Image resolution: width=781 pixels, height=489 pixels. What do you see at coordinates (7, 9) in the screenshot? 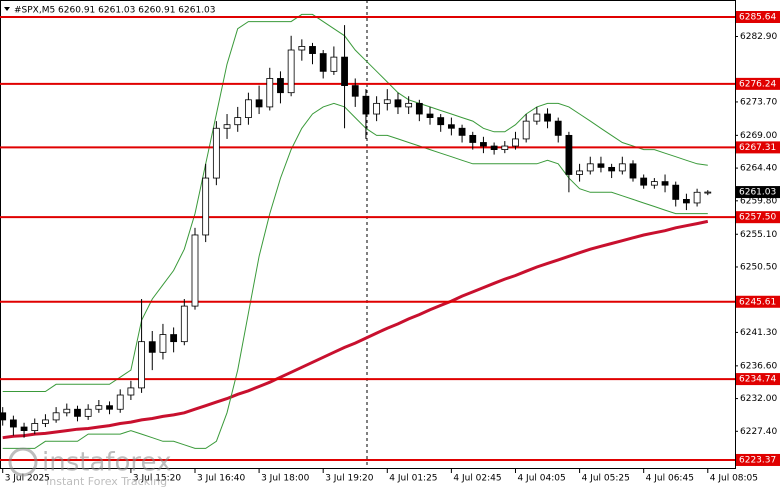
I see `title-arrow` at bounding box center [7, 9].